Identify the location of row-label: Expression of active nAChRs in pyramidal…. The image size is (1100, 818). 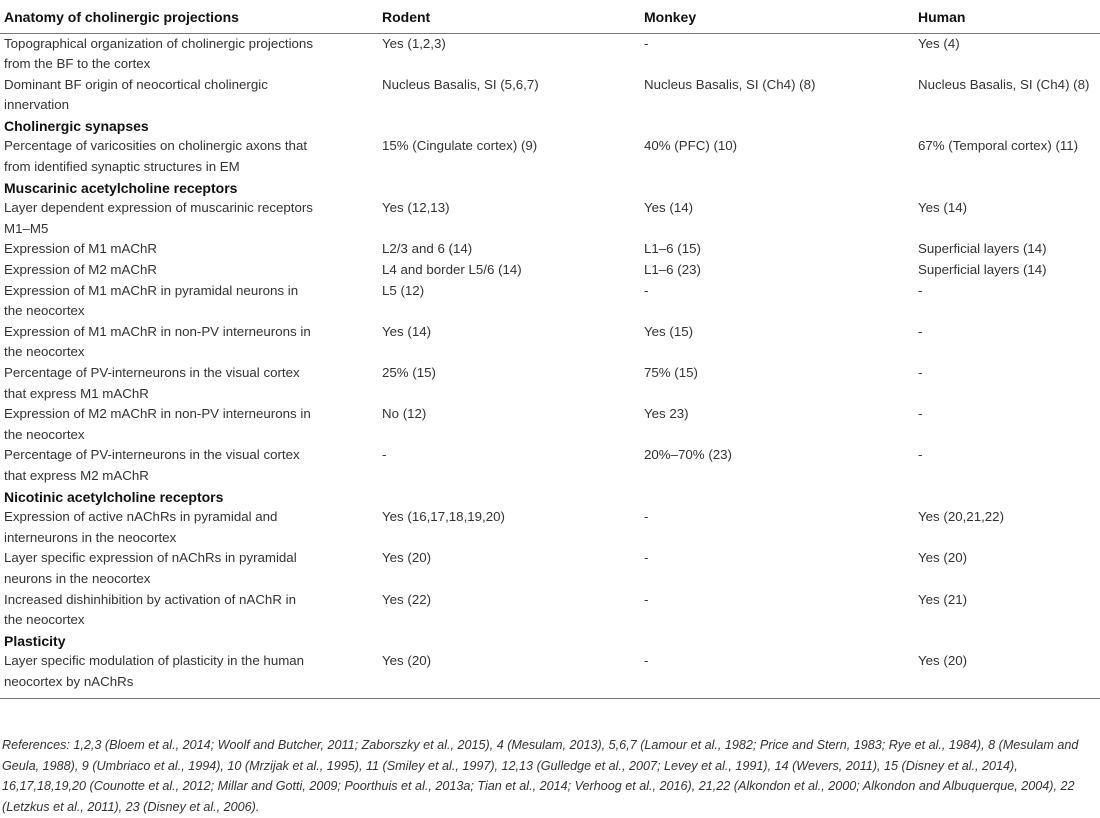
(141, 527).